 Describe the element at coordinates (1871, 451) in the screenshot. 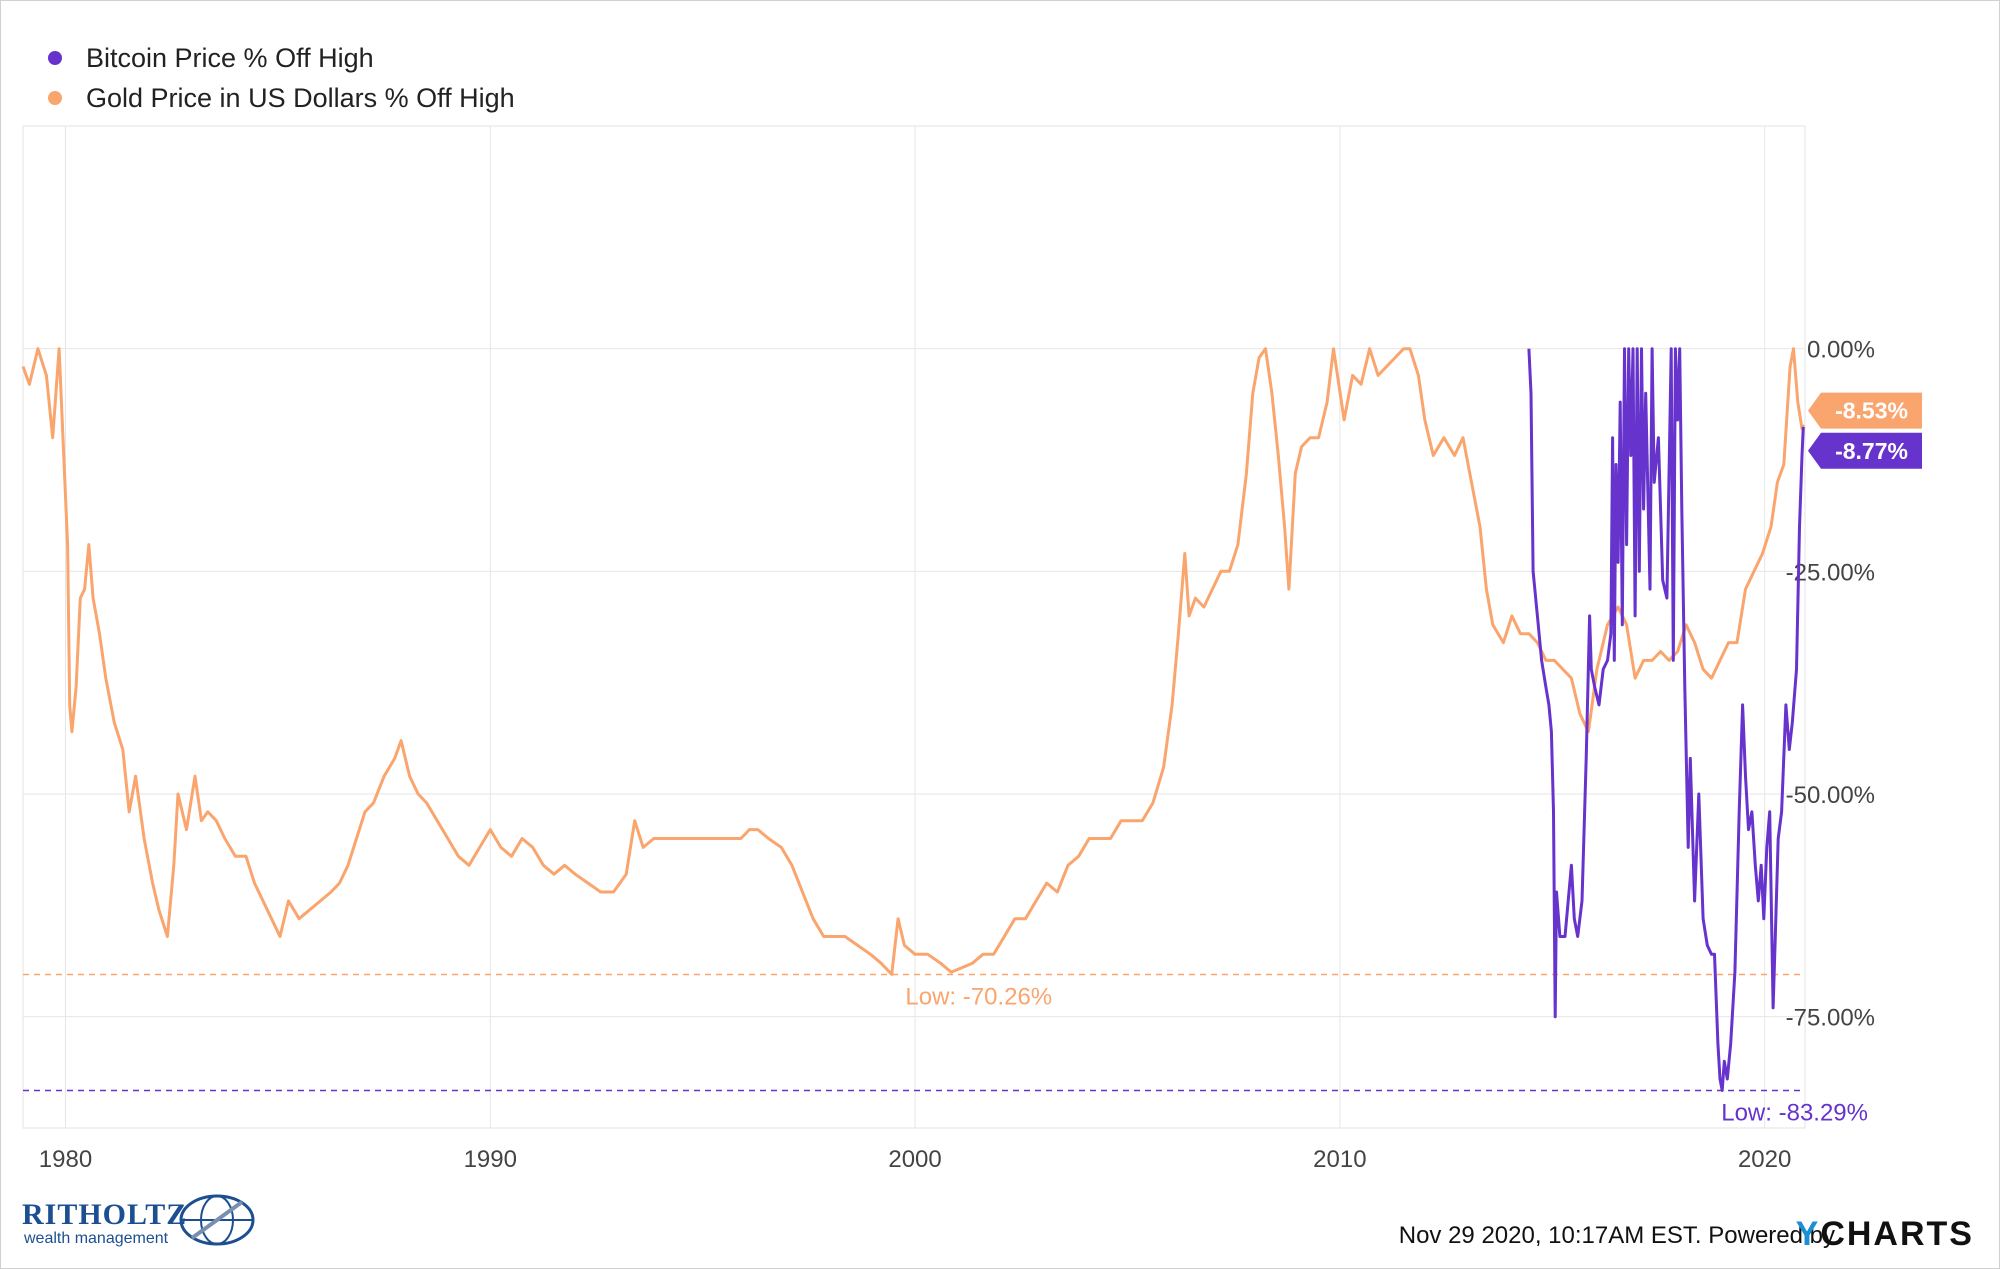

I see `last-value-label-bitcoin: -8.77%` at that location.